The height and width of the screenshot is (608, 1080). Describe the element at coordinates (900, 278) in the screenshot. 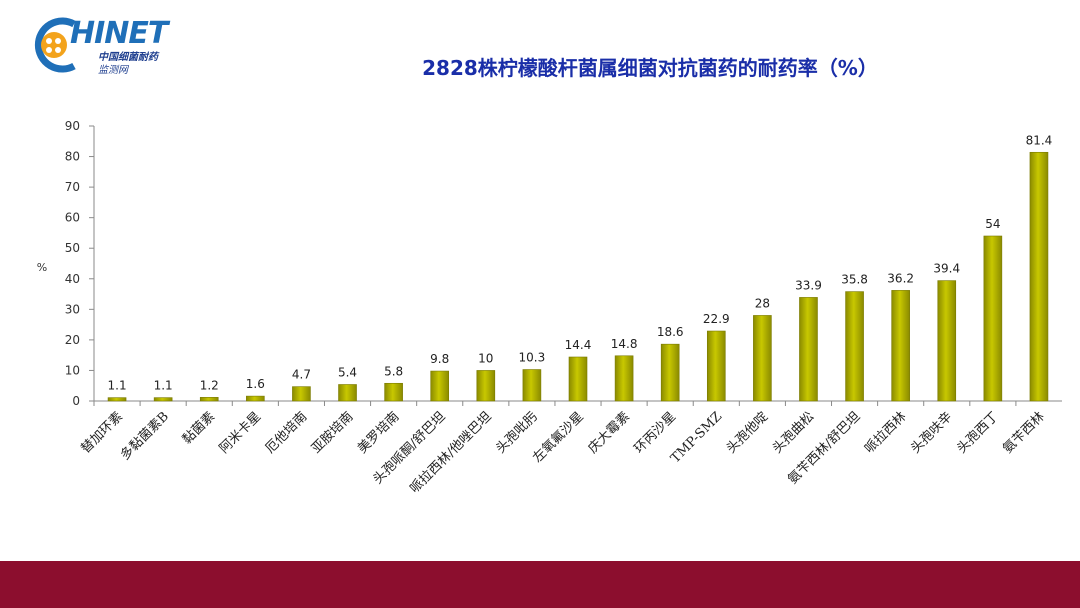

I see `data-label: 36.2` at that location.